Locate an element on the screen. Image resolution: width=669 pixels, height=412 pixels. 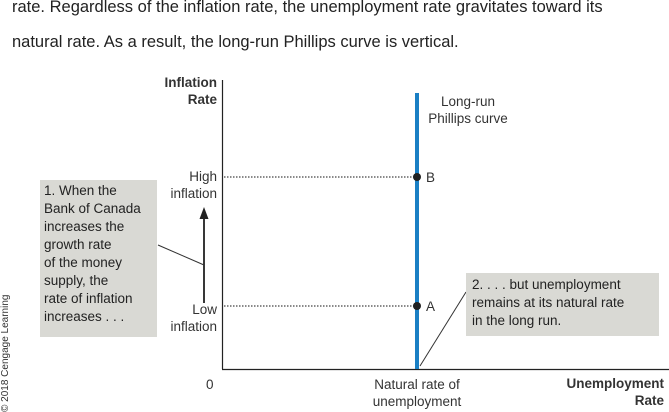
left-callout-pointer is located at coordinates (181, 255).